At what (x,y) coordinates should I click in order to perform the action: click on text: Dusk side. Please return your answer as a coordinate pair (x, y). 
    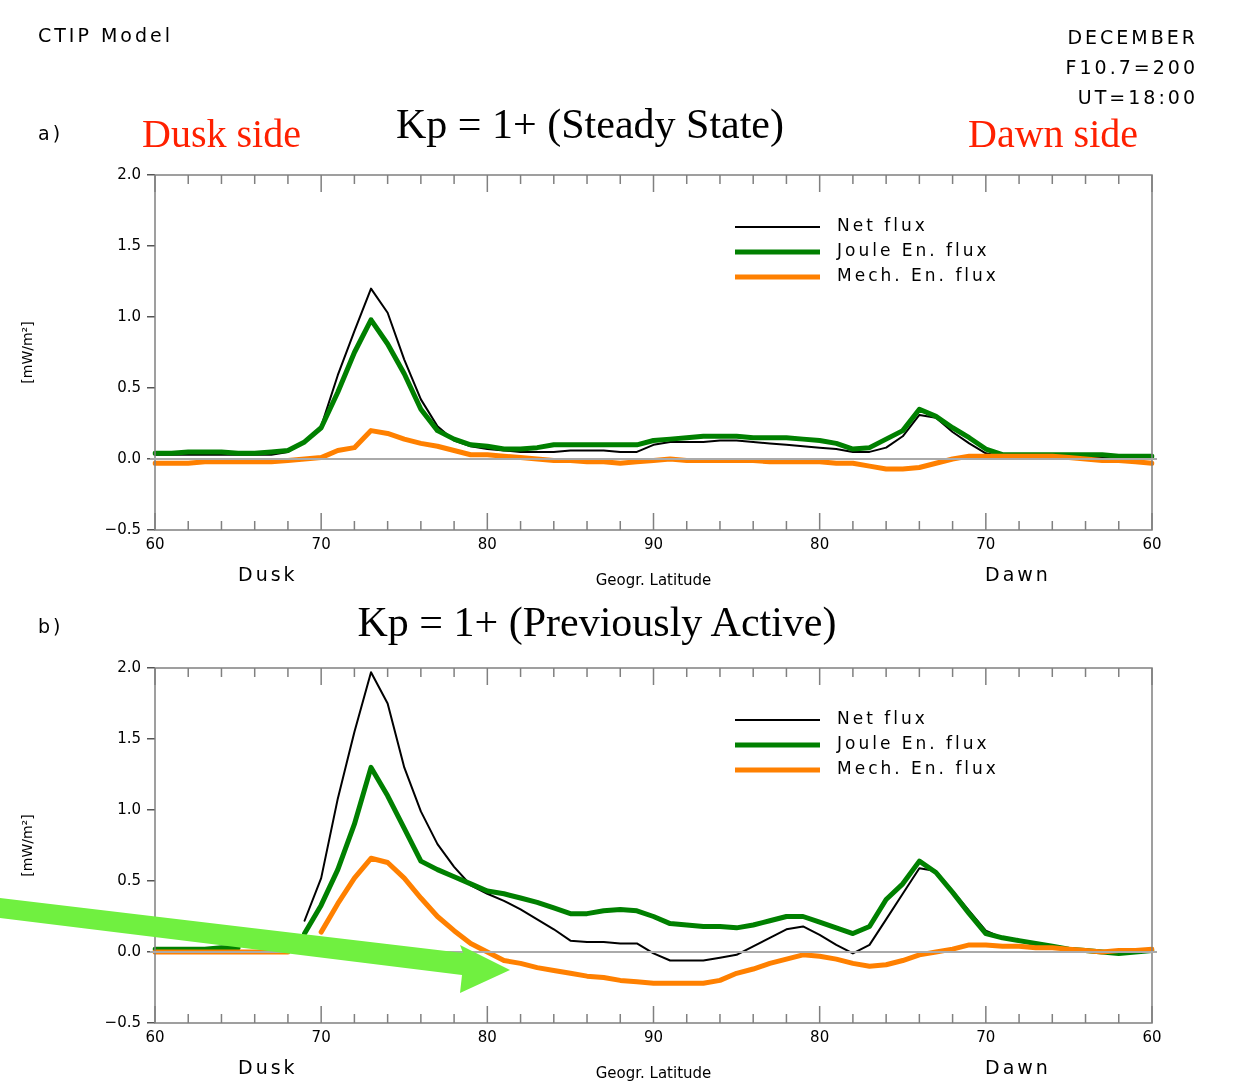
    Looking at the image, I should click on (221, 133).